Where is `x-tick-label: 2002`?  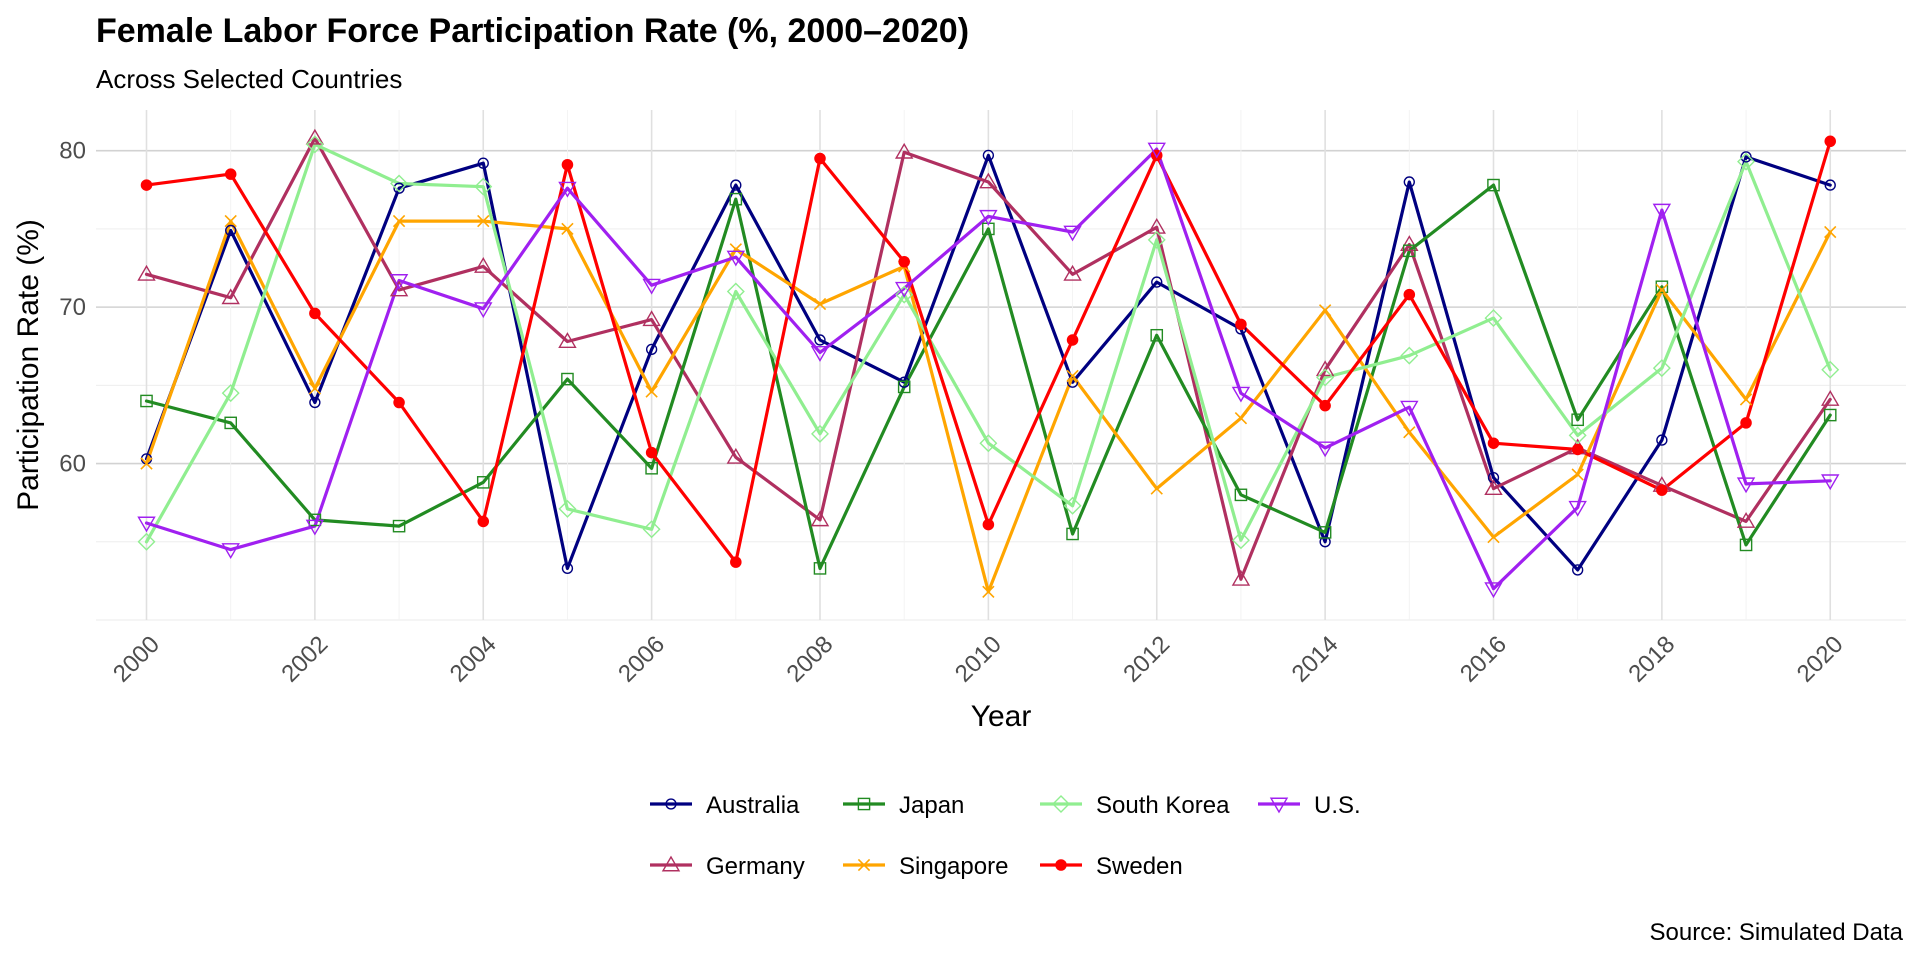 x-tick-label: 2002 is located at coordinates (304, 659).